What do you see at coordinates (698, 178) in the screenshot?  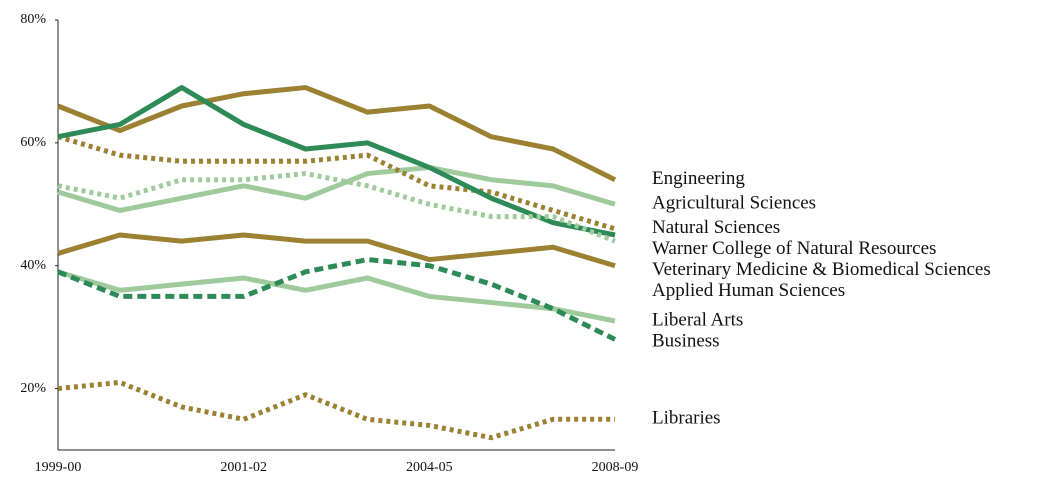 I see `legend-label: Engineering` at bounding box center [698, 178].